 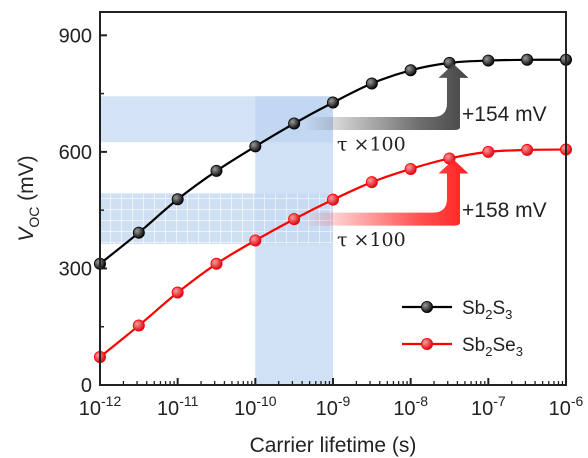 I want to click on y-tick-label-300: 300, so click(x=75, y=269).